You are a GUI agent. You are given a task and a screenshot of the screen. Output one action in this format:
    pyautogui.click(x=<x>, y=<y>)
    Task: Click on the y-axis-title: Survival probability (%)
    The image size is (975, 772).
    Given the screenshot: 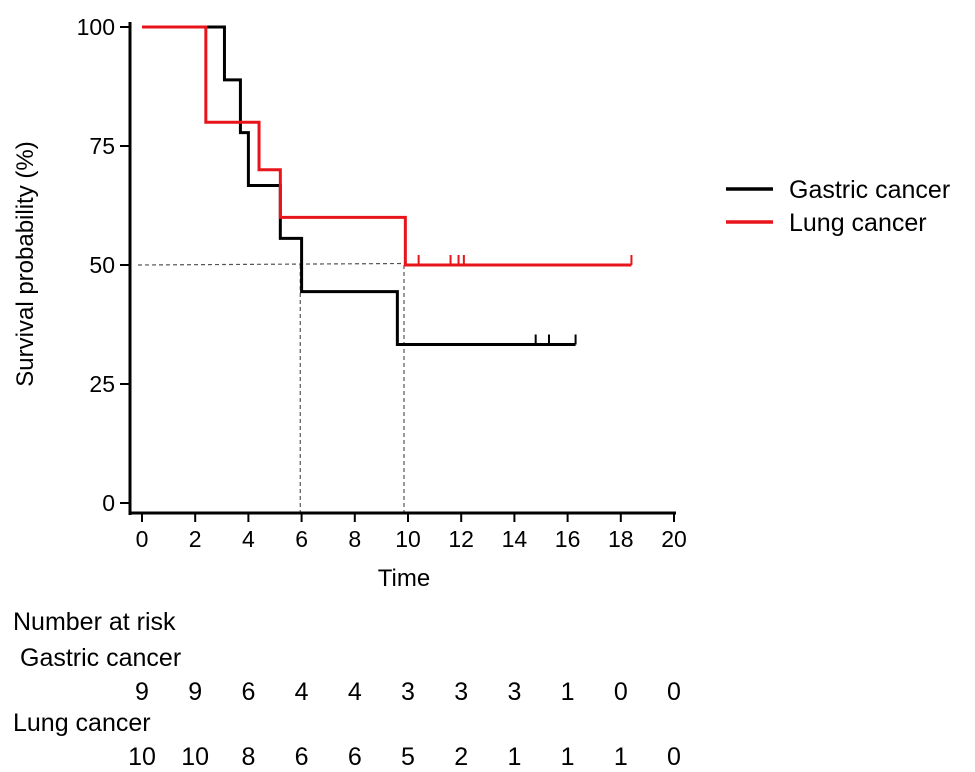 What is the action you would take?
    pyautogui.click(x=25, y=263)
    